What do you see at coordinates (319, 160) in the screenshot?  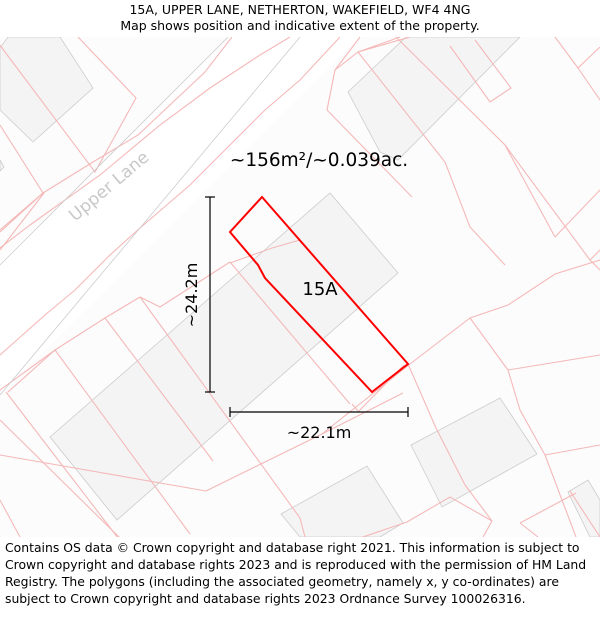 I see `area-label: ~156m²/~0.039ac.` at bounding box center [319, 160].